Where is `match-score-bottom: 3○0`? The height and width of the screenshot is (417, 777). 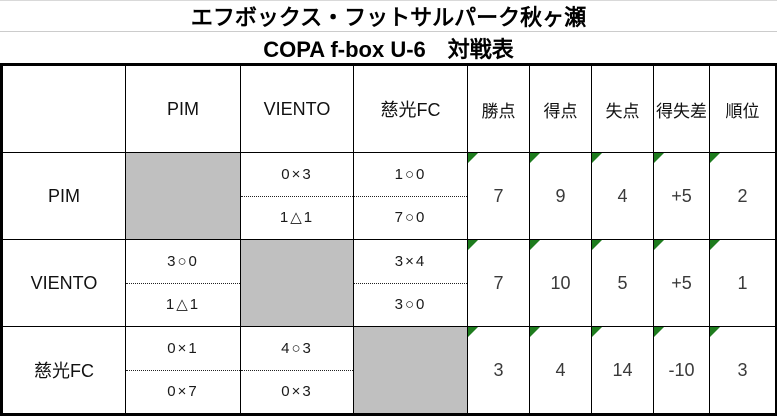 match-score-bottom: 3○0 is located at coordinates (410, 304).